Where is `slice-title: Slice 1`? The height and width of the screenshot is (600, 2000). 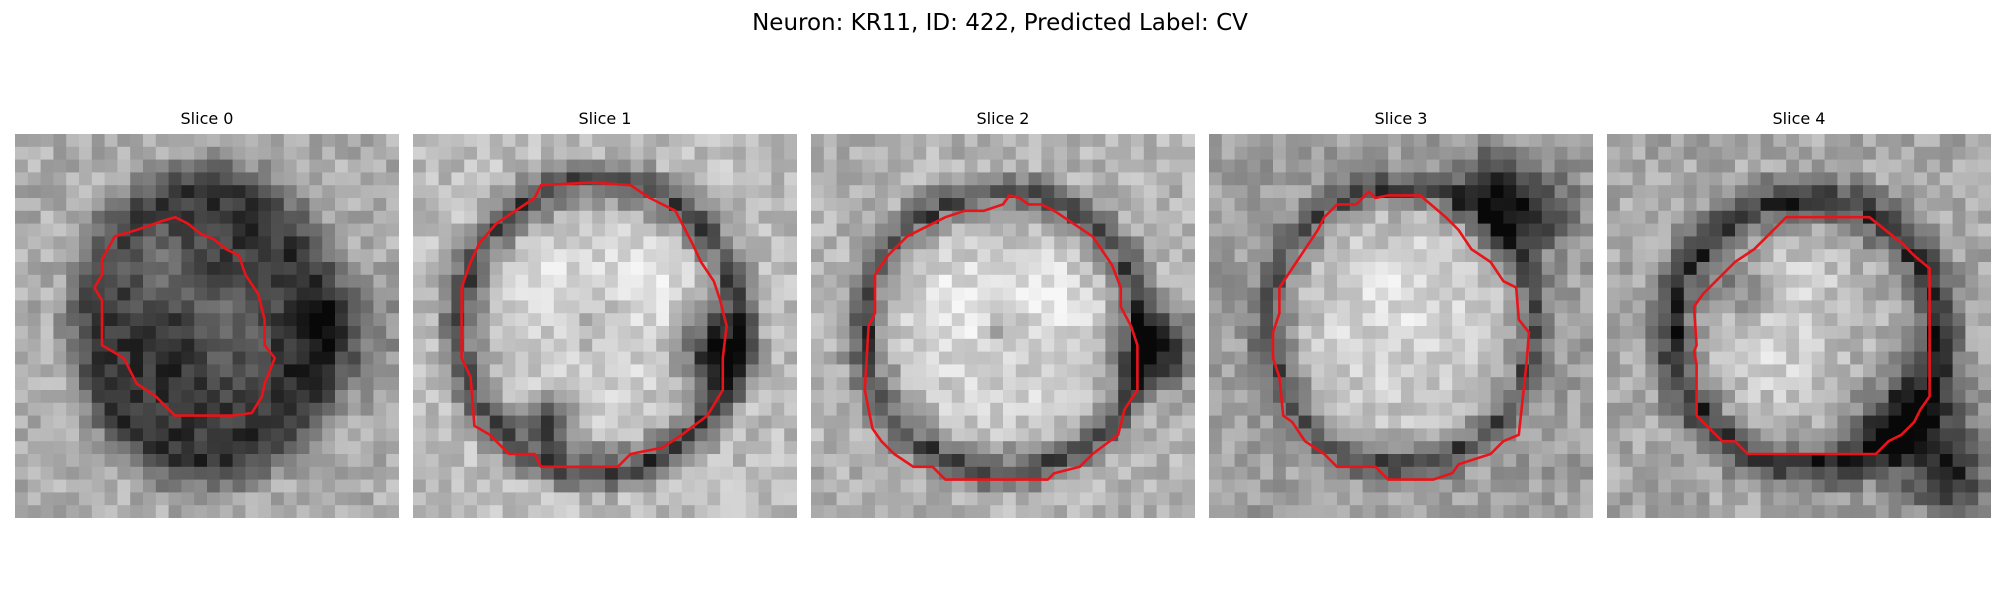 slice-title: Slice 1 is located at coordinates (605, 118).